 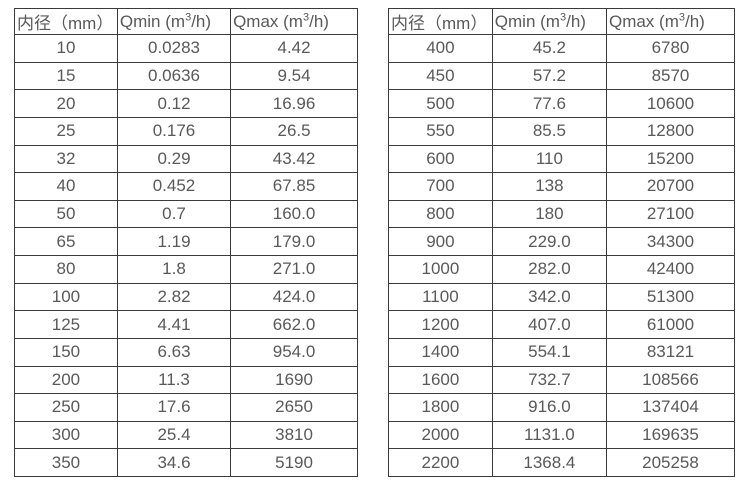 What do you see at coordinates (174, 48) in the screenshot?
I see `cell-qmin: 0.0283` at bounding box center [174, 48].